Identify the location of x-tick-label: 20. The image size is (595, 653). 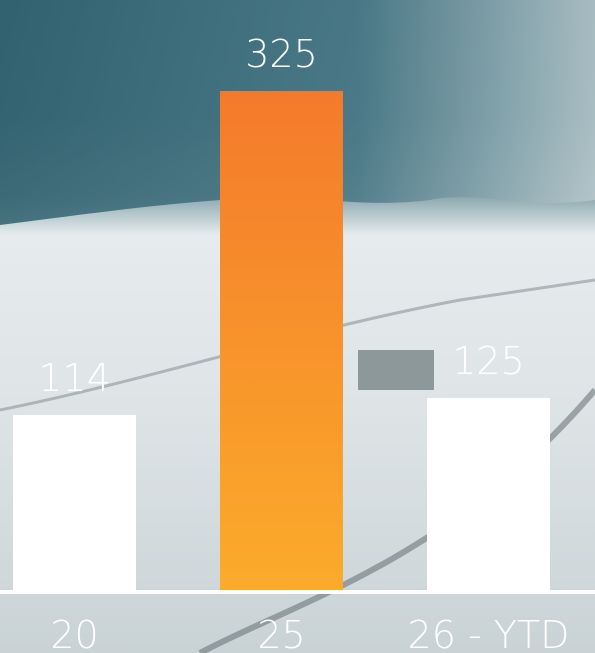
(74, 633).